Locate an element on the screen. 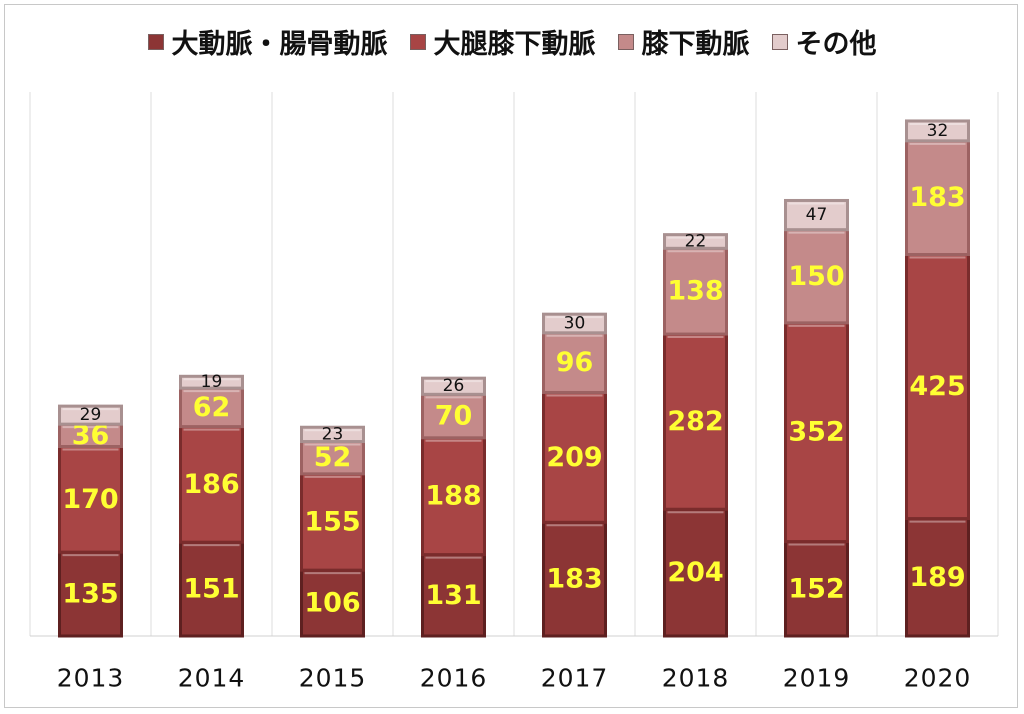 The height and width of the screenshot is (714, 1024). x-tick-label: 2015 is located at coordinates (333, 678).